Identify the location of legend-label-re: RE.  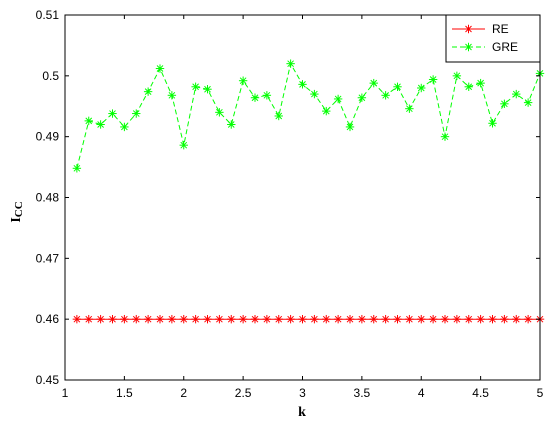
(500, 29).